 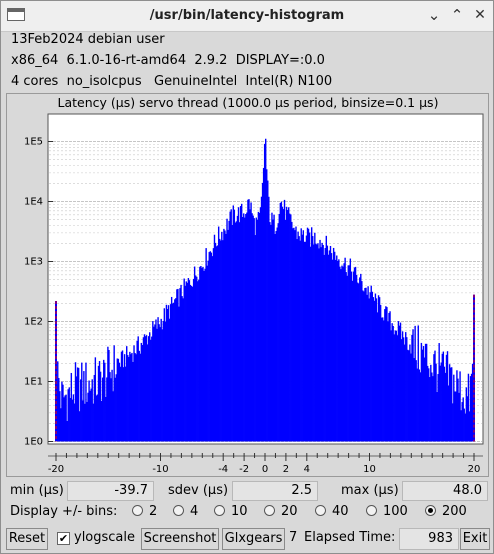 What do you see at coordinates (475, 539) in the screenshot?
I see `exit-button: Exit` at bounding box center [475, 539].